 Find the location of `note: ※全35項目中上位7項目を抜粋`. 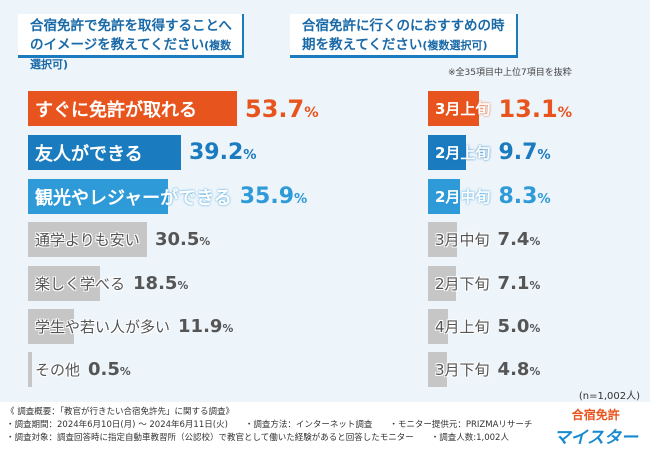

note: ※全35項目中上位7項目を抜粋 is located at coordinates (510, 73).